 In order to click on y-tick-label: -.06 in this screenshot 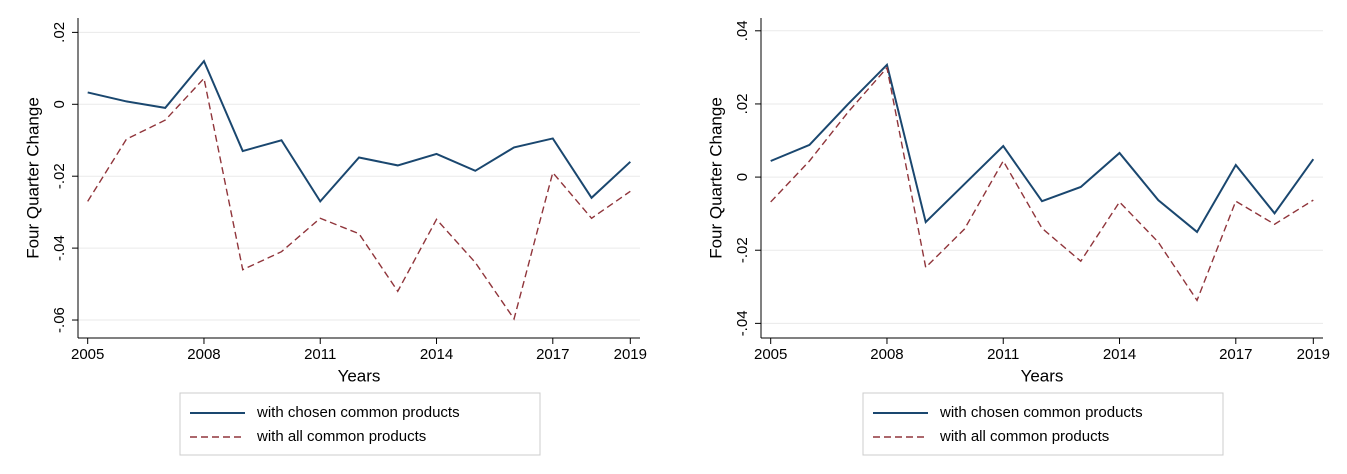, I will do `click(59, 320)`.